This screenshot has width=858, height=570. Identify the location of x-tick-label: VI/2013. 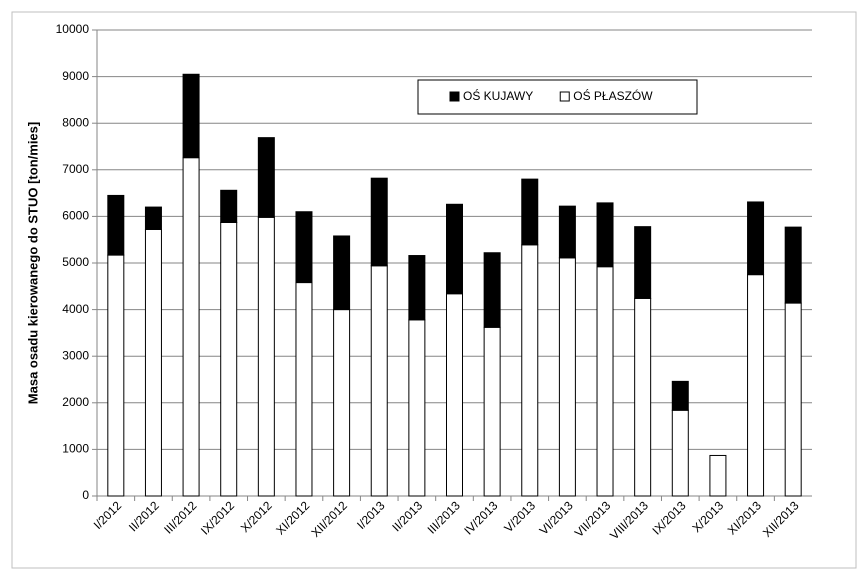
(556, 517).